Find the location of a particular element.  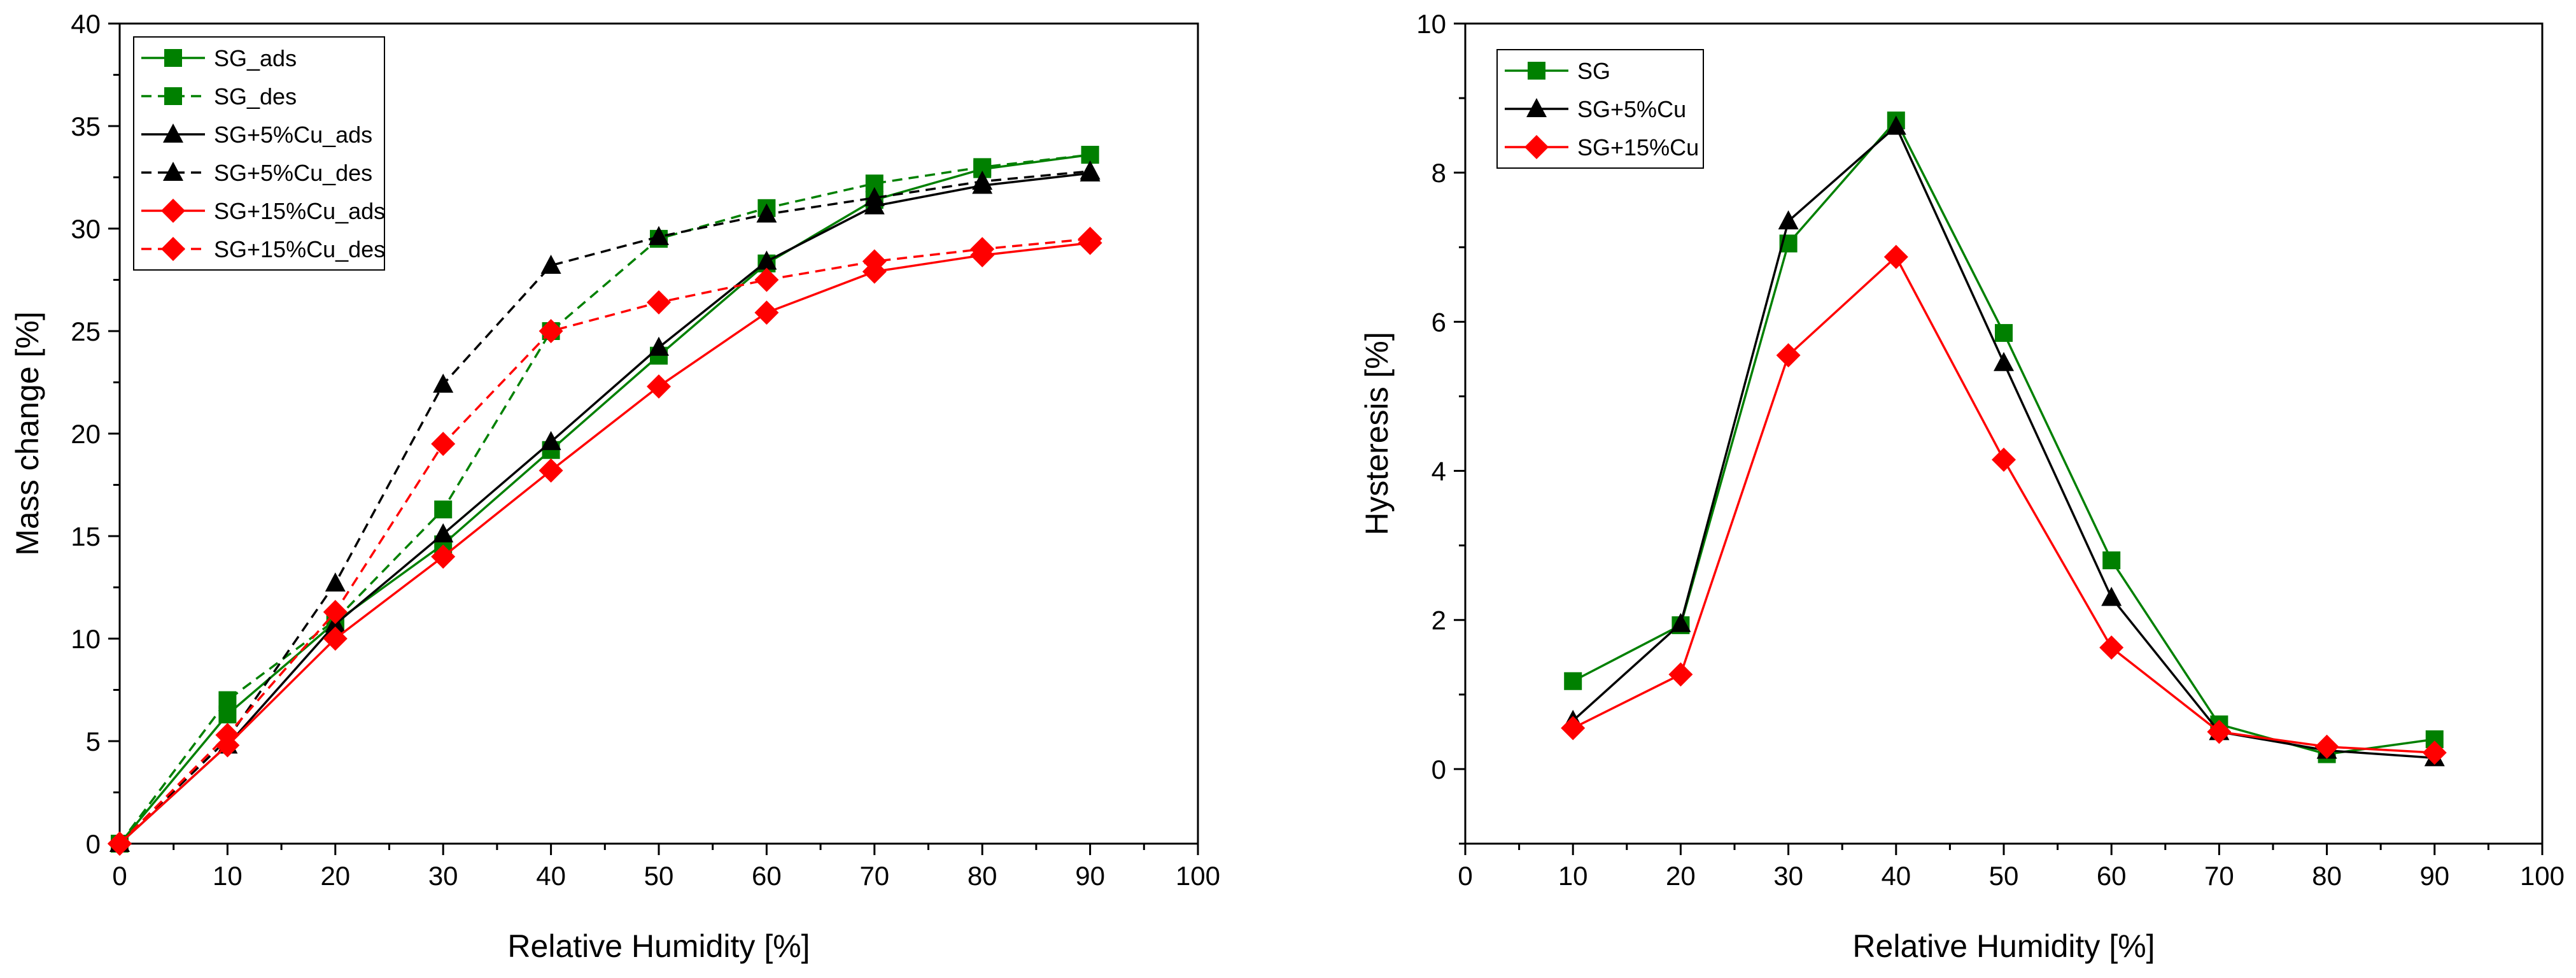

x-tick-label: 50 is located at coordinates (659, 876).